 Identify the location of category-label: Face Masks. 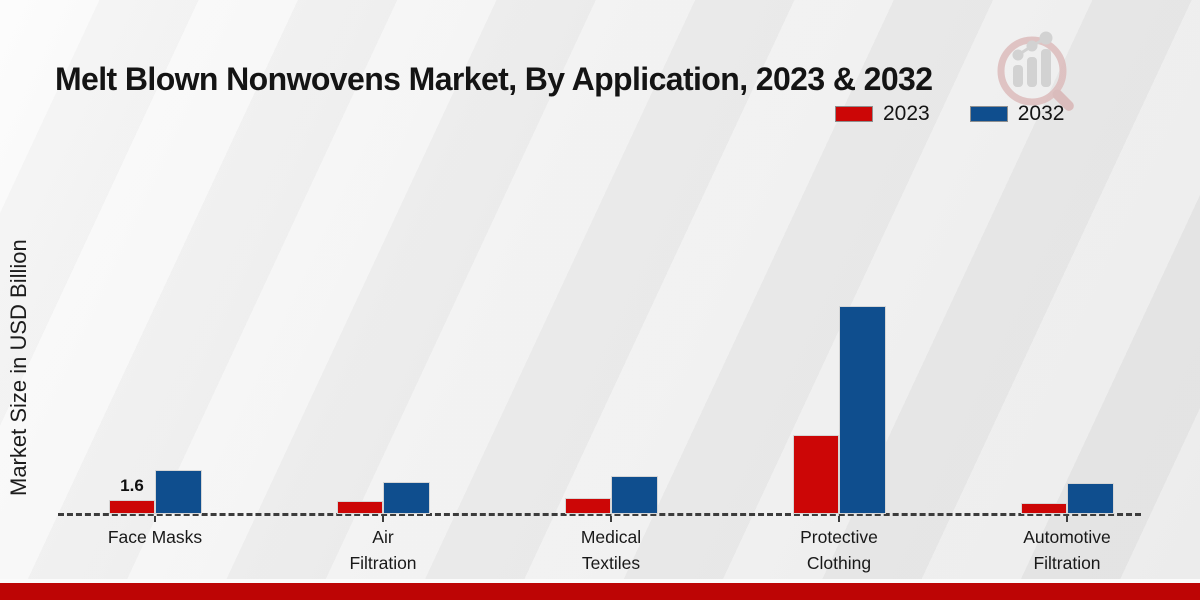
(155, 537).